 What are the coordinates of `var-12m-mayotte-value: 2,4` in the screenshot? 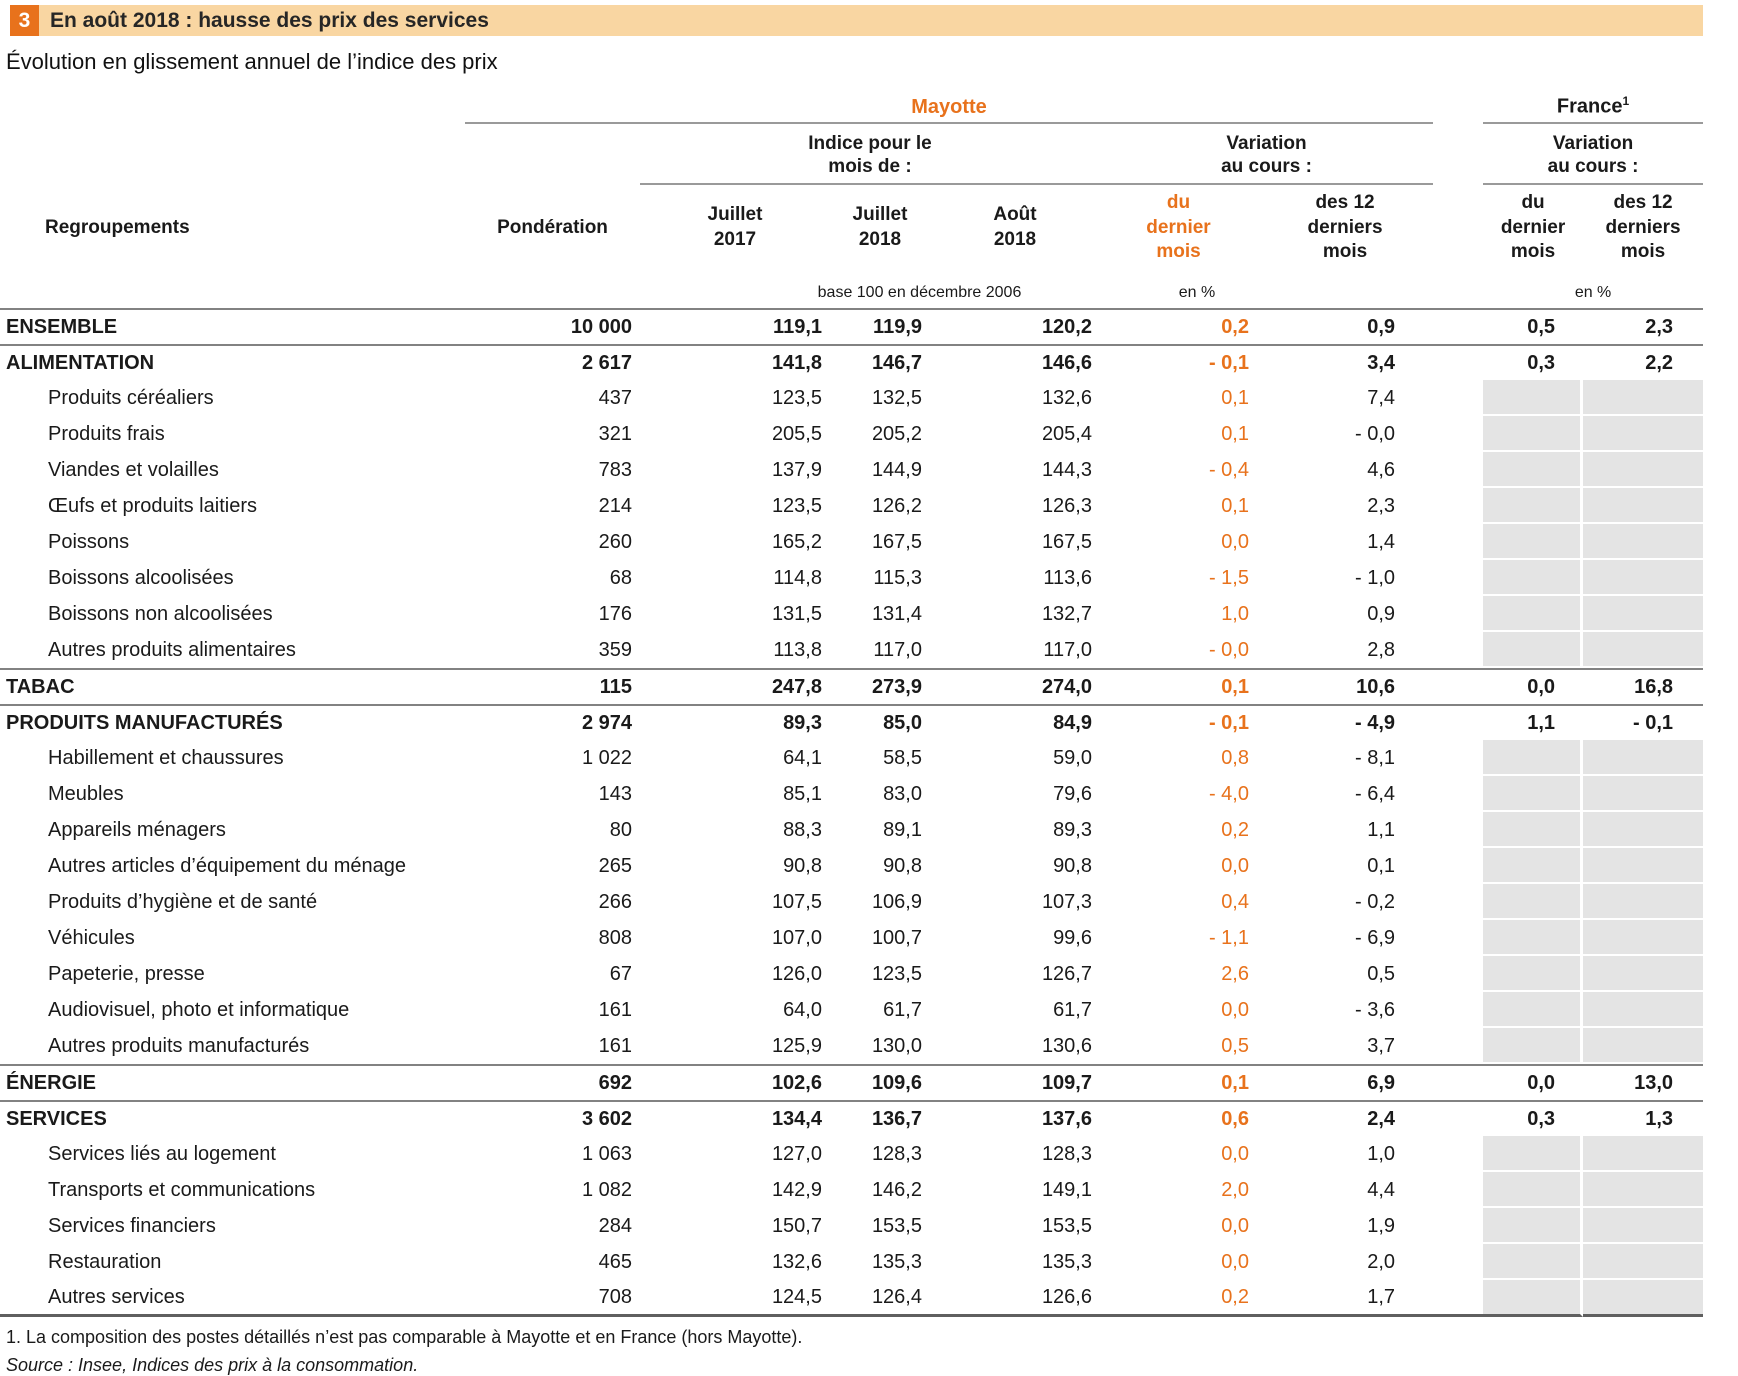 It's located at (1345, 1118).